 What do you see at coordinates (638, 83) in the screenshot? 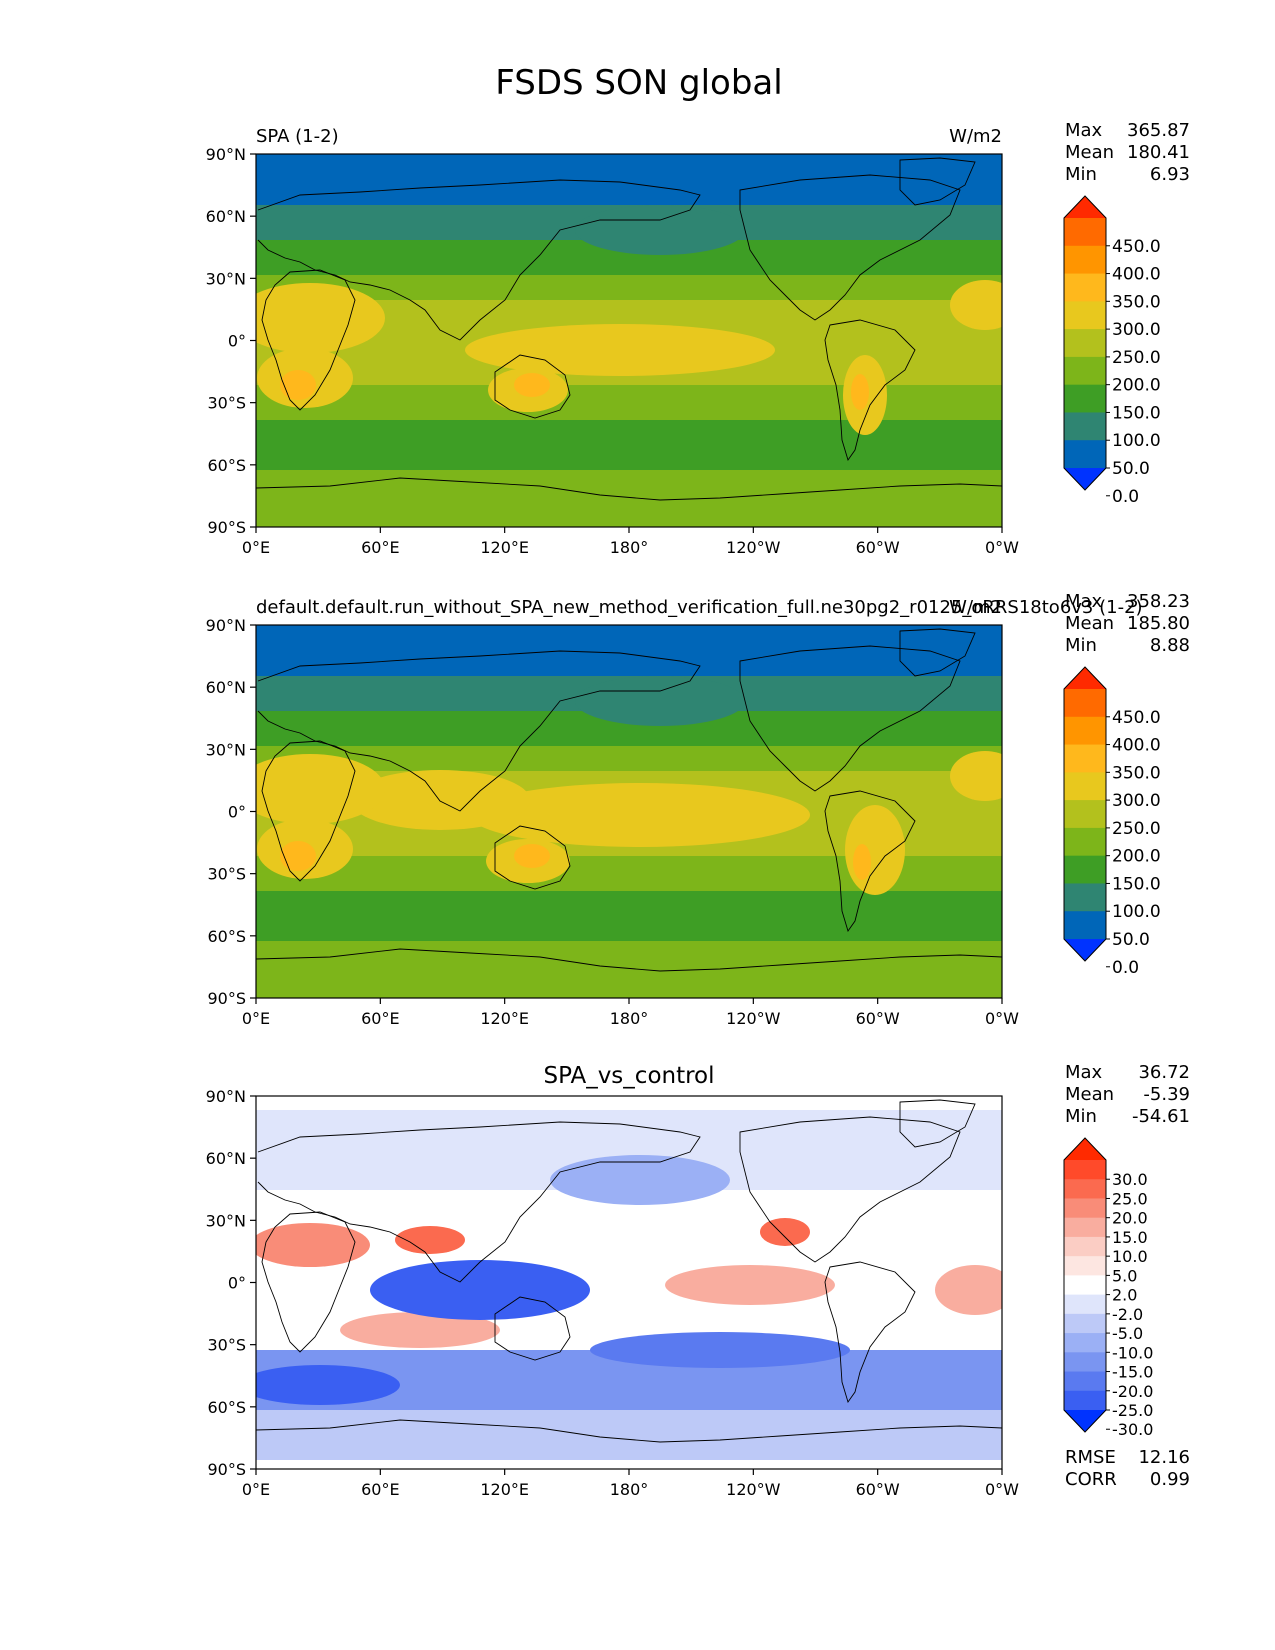
I see `figure-title: FSDS SON global` at bounding box center [638, 83].